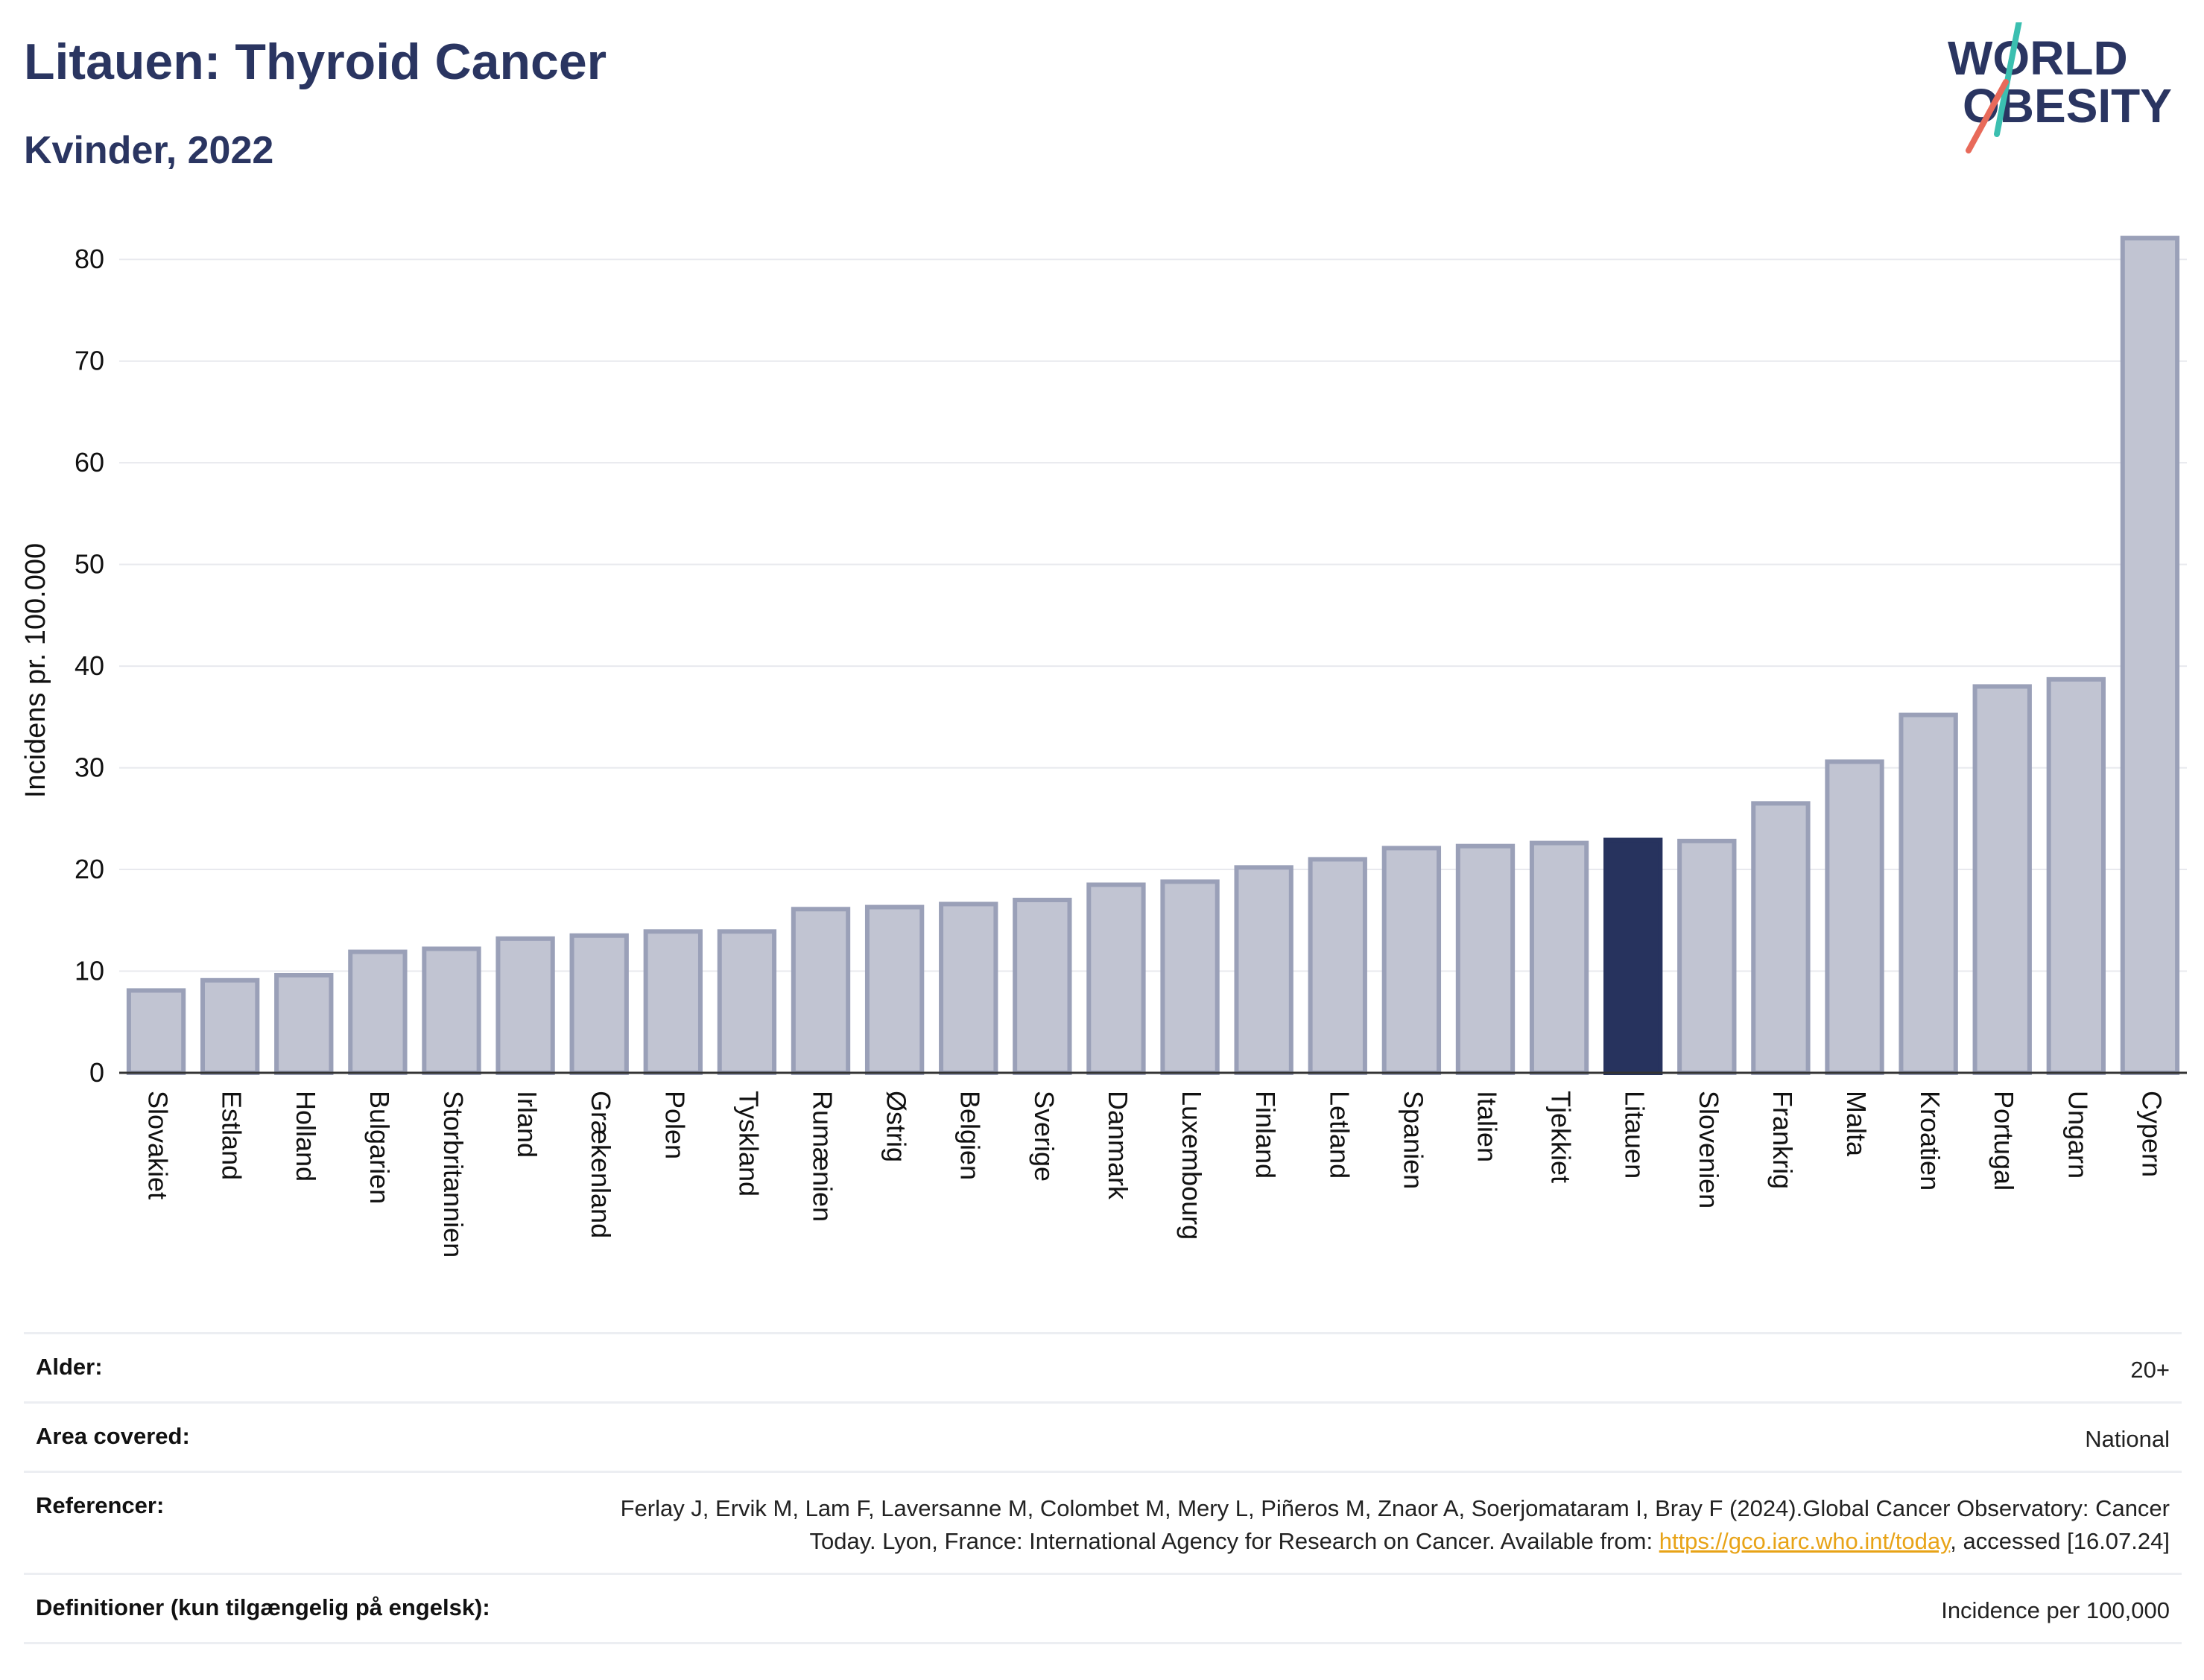 The image size is (2204, 1680). I want to click on bar-holland, so click(304, 1024).